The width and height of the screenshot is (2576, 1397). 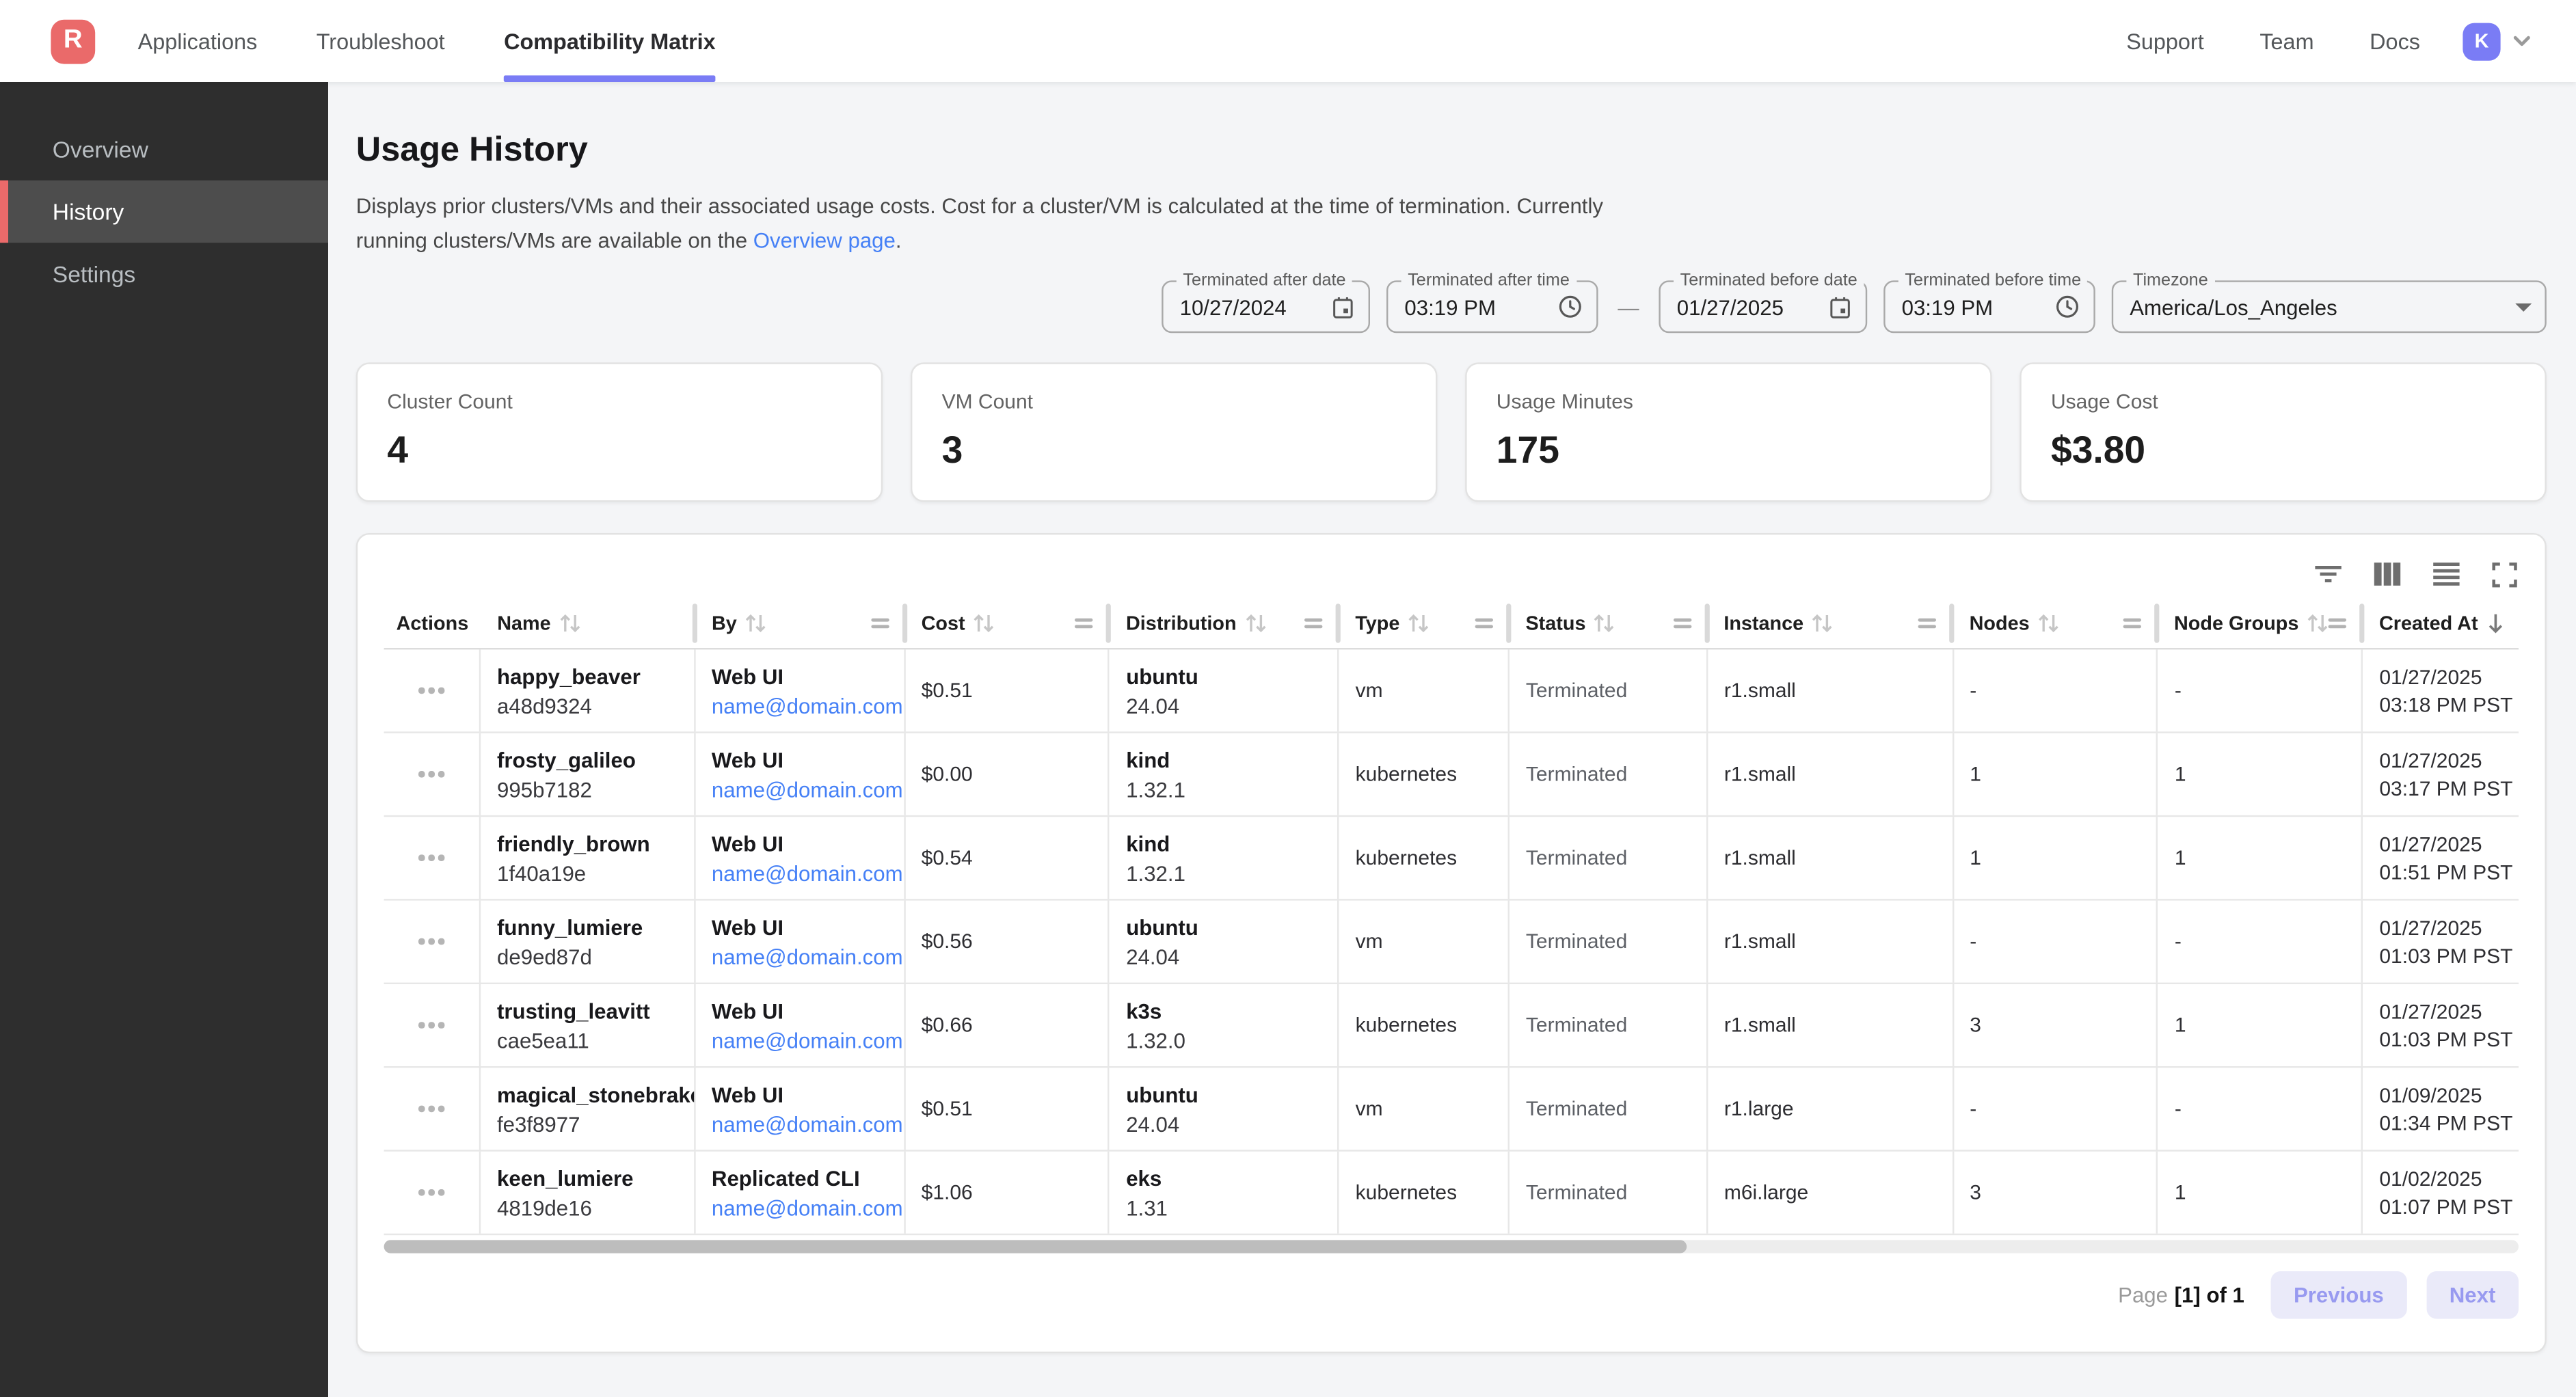 I want to click on column-header-by: By, so click(x=801, y=622).